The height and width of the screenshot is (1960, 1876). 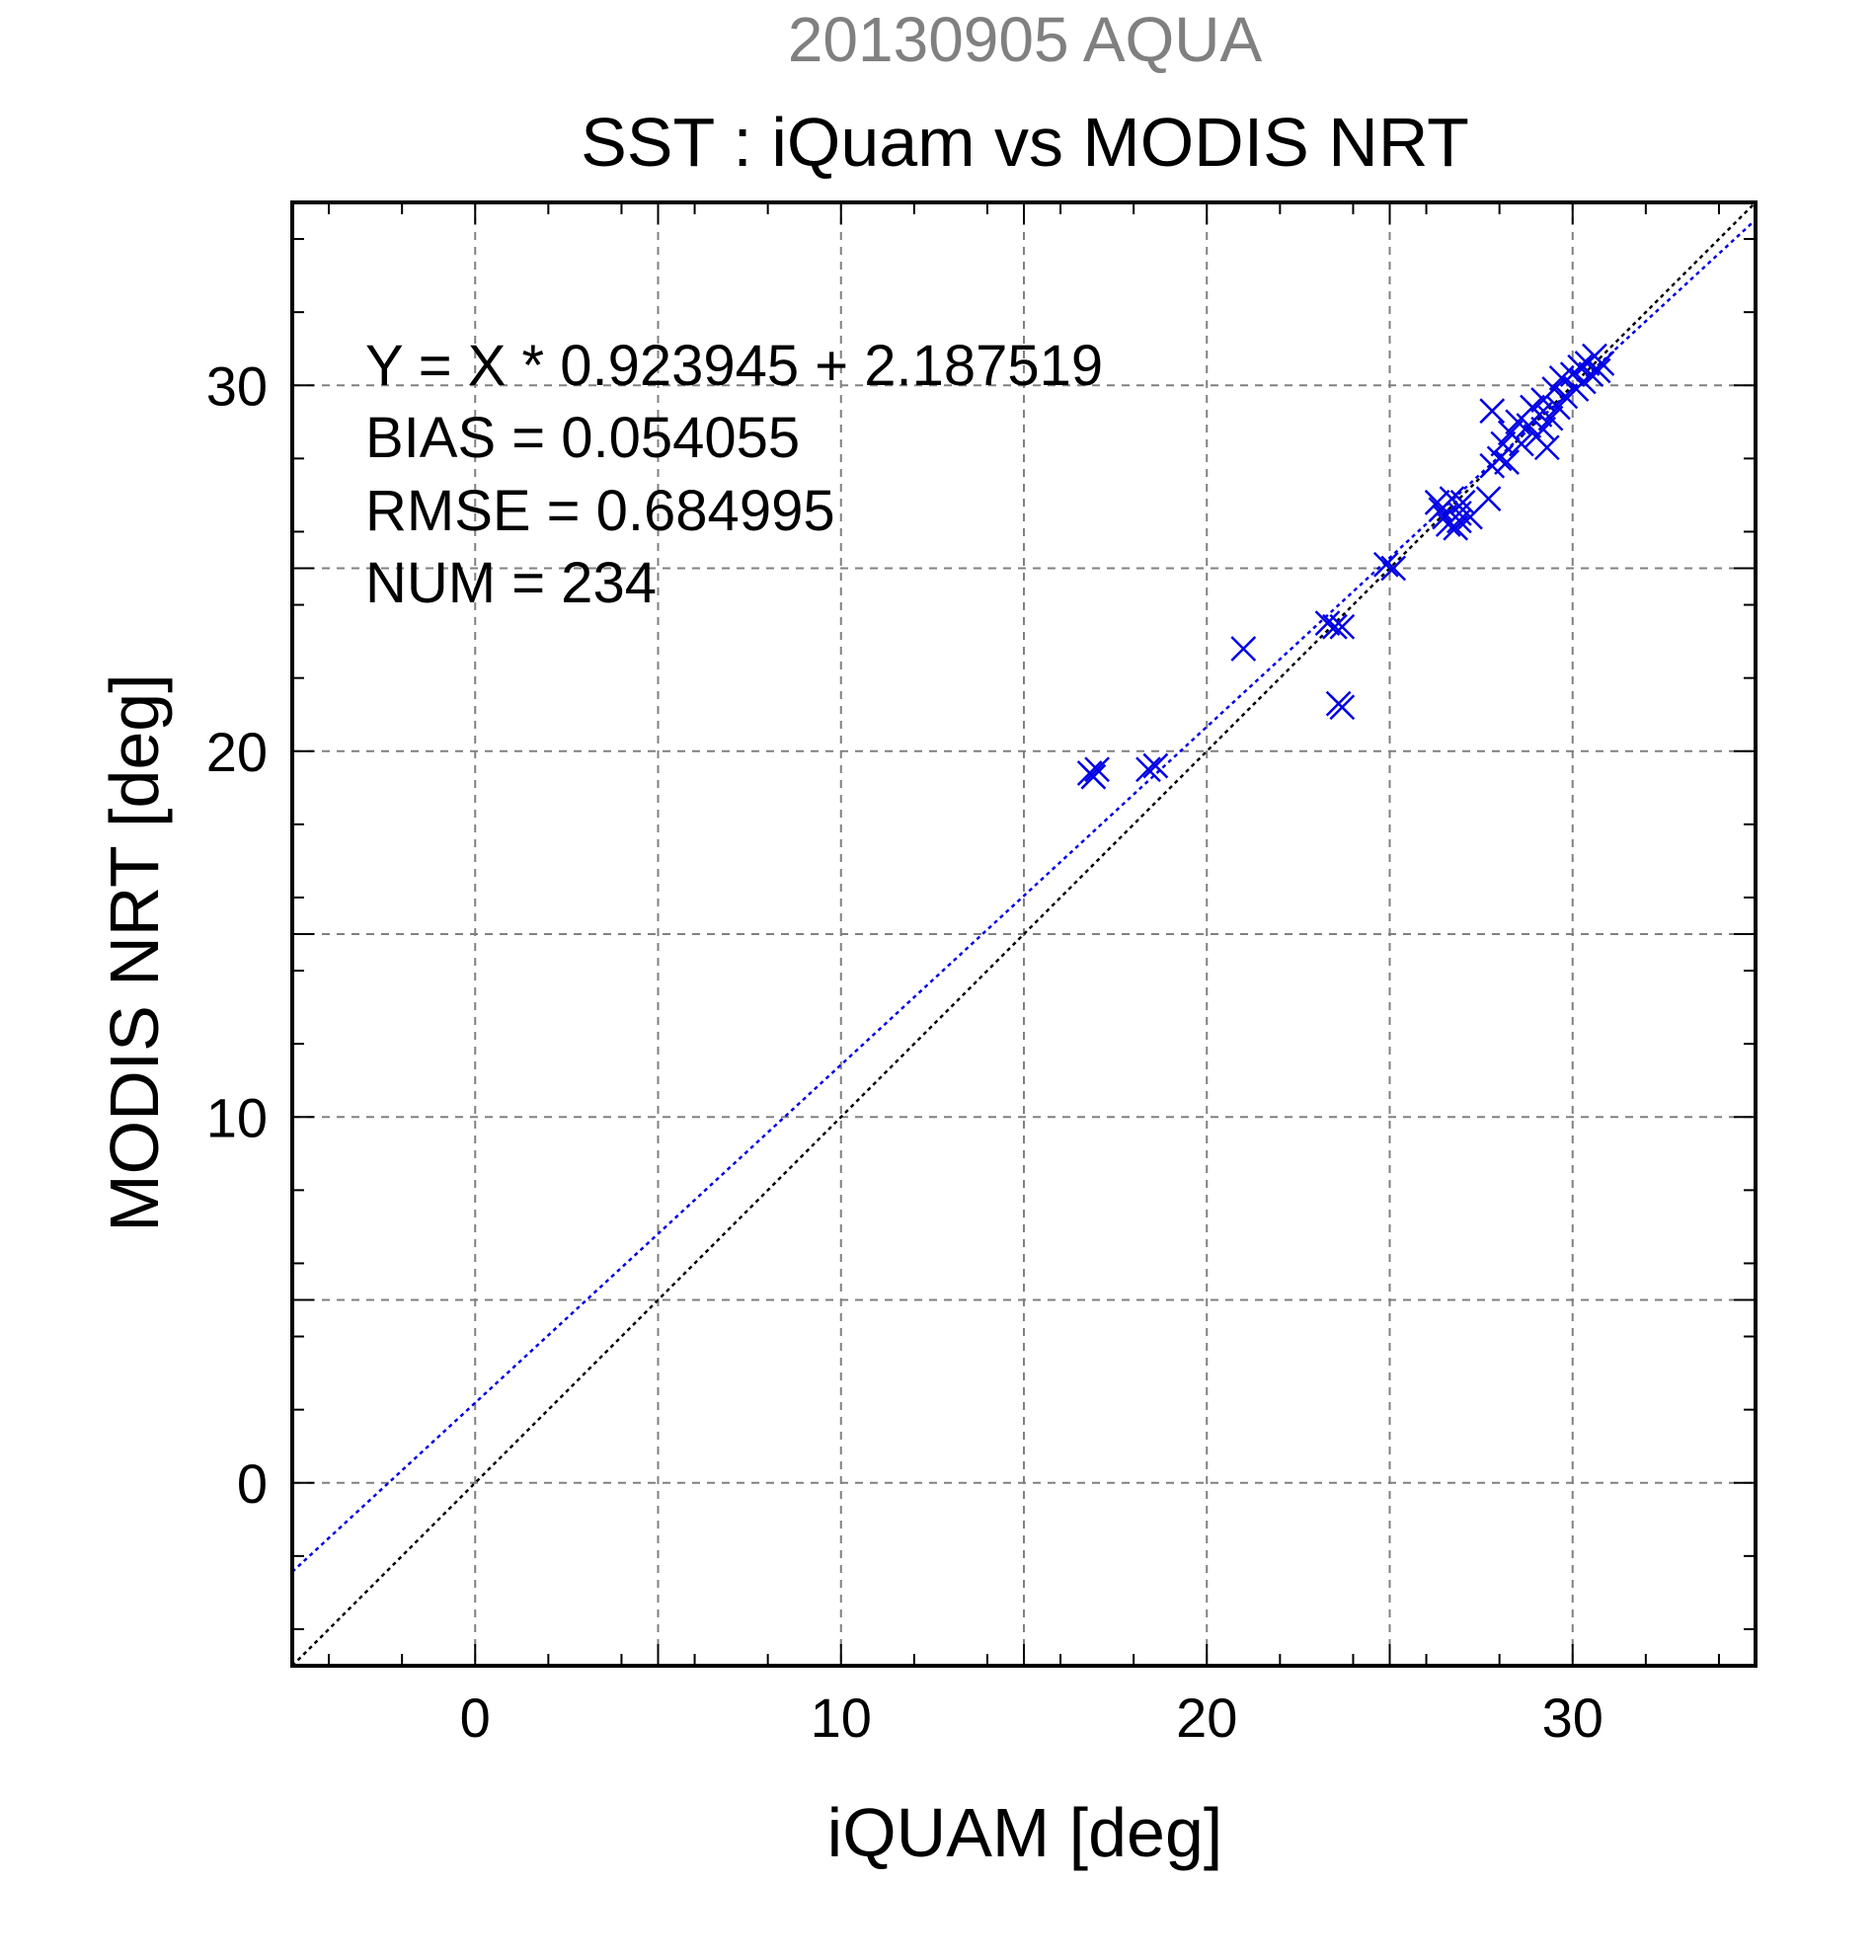 What do you see at coordinates (582, 438) in the screenshot?
I see `bias-value: BIAS = 0.054055` at bounding box center [582, 438].